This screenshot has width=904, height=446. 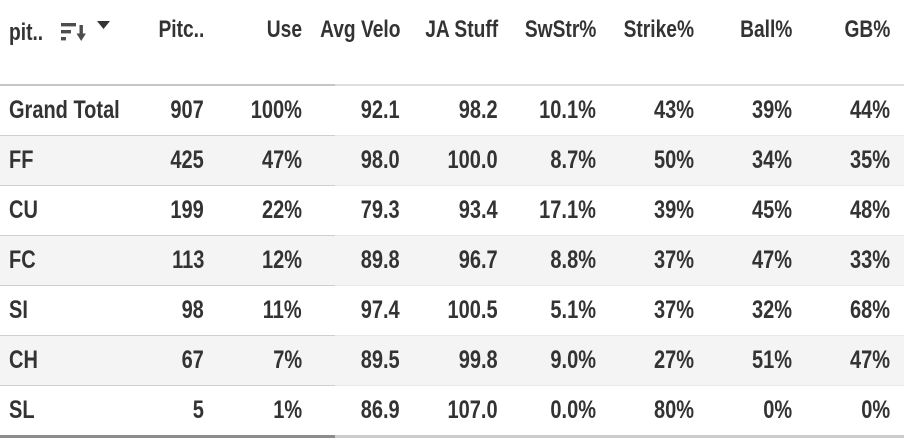 What do you see at coordinates (567, 209) in the screenshot?
I see `cell-value: 17.1%` at bounding box center [567, 209].